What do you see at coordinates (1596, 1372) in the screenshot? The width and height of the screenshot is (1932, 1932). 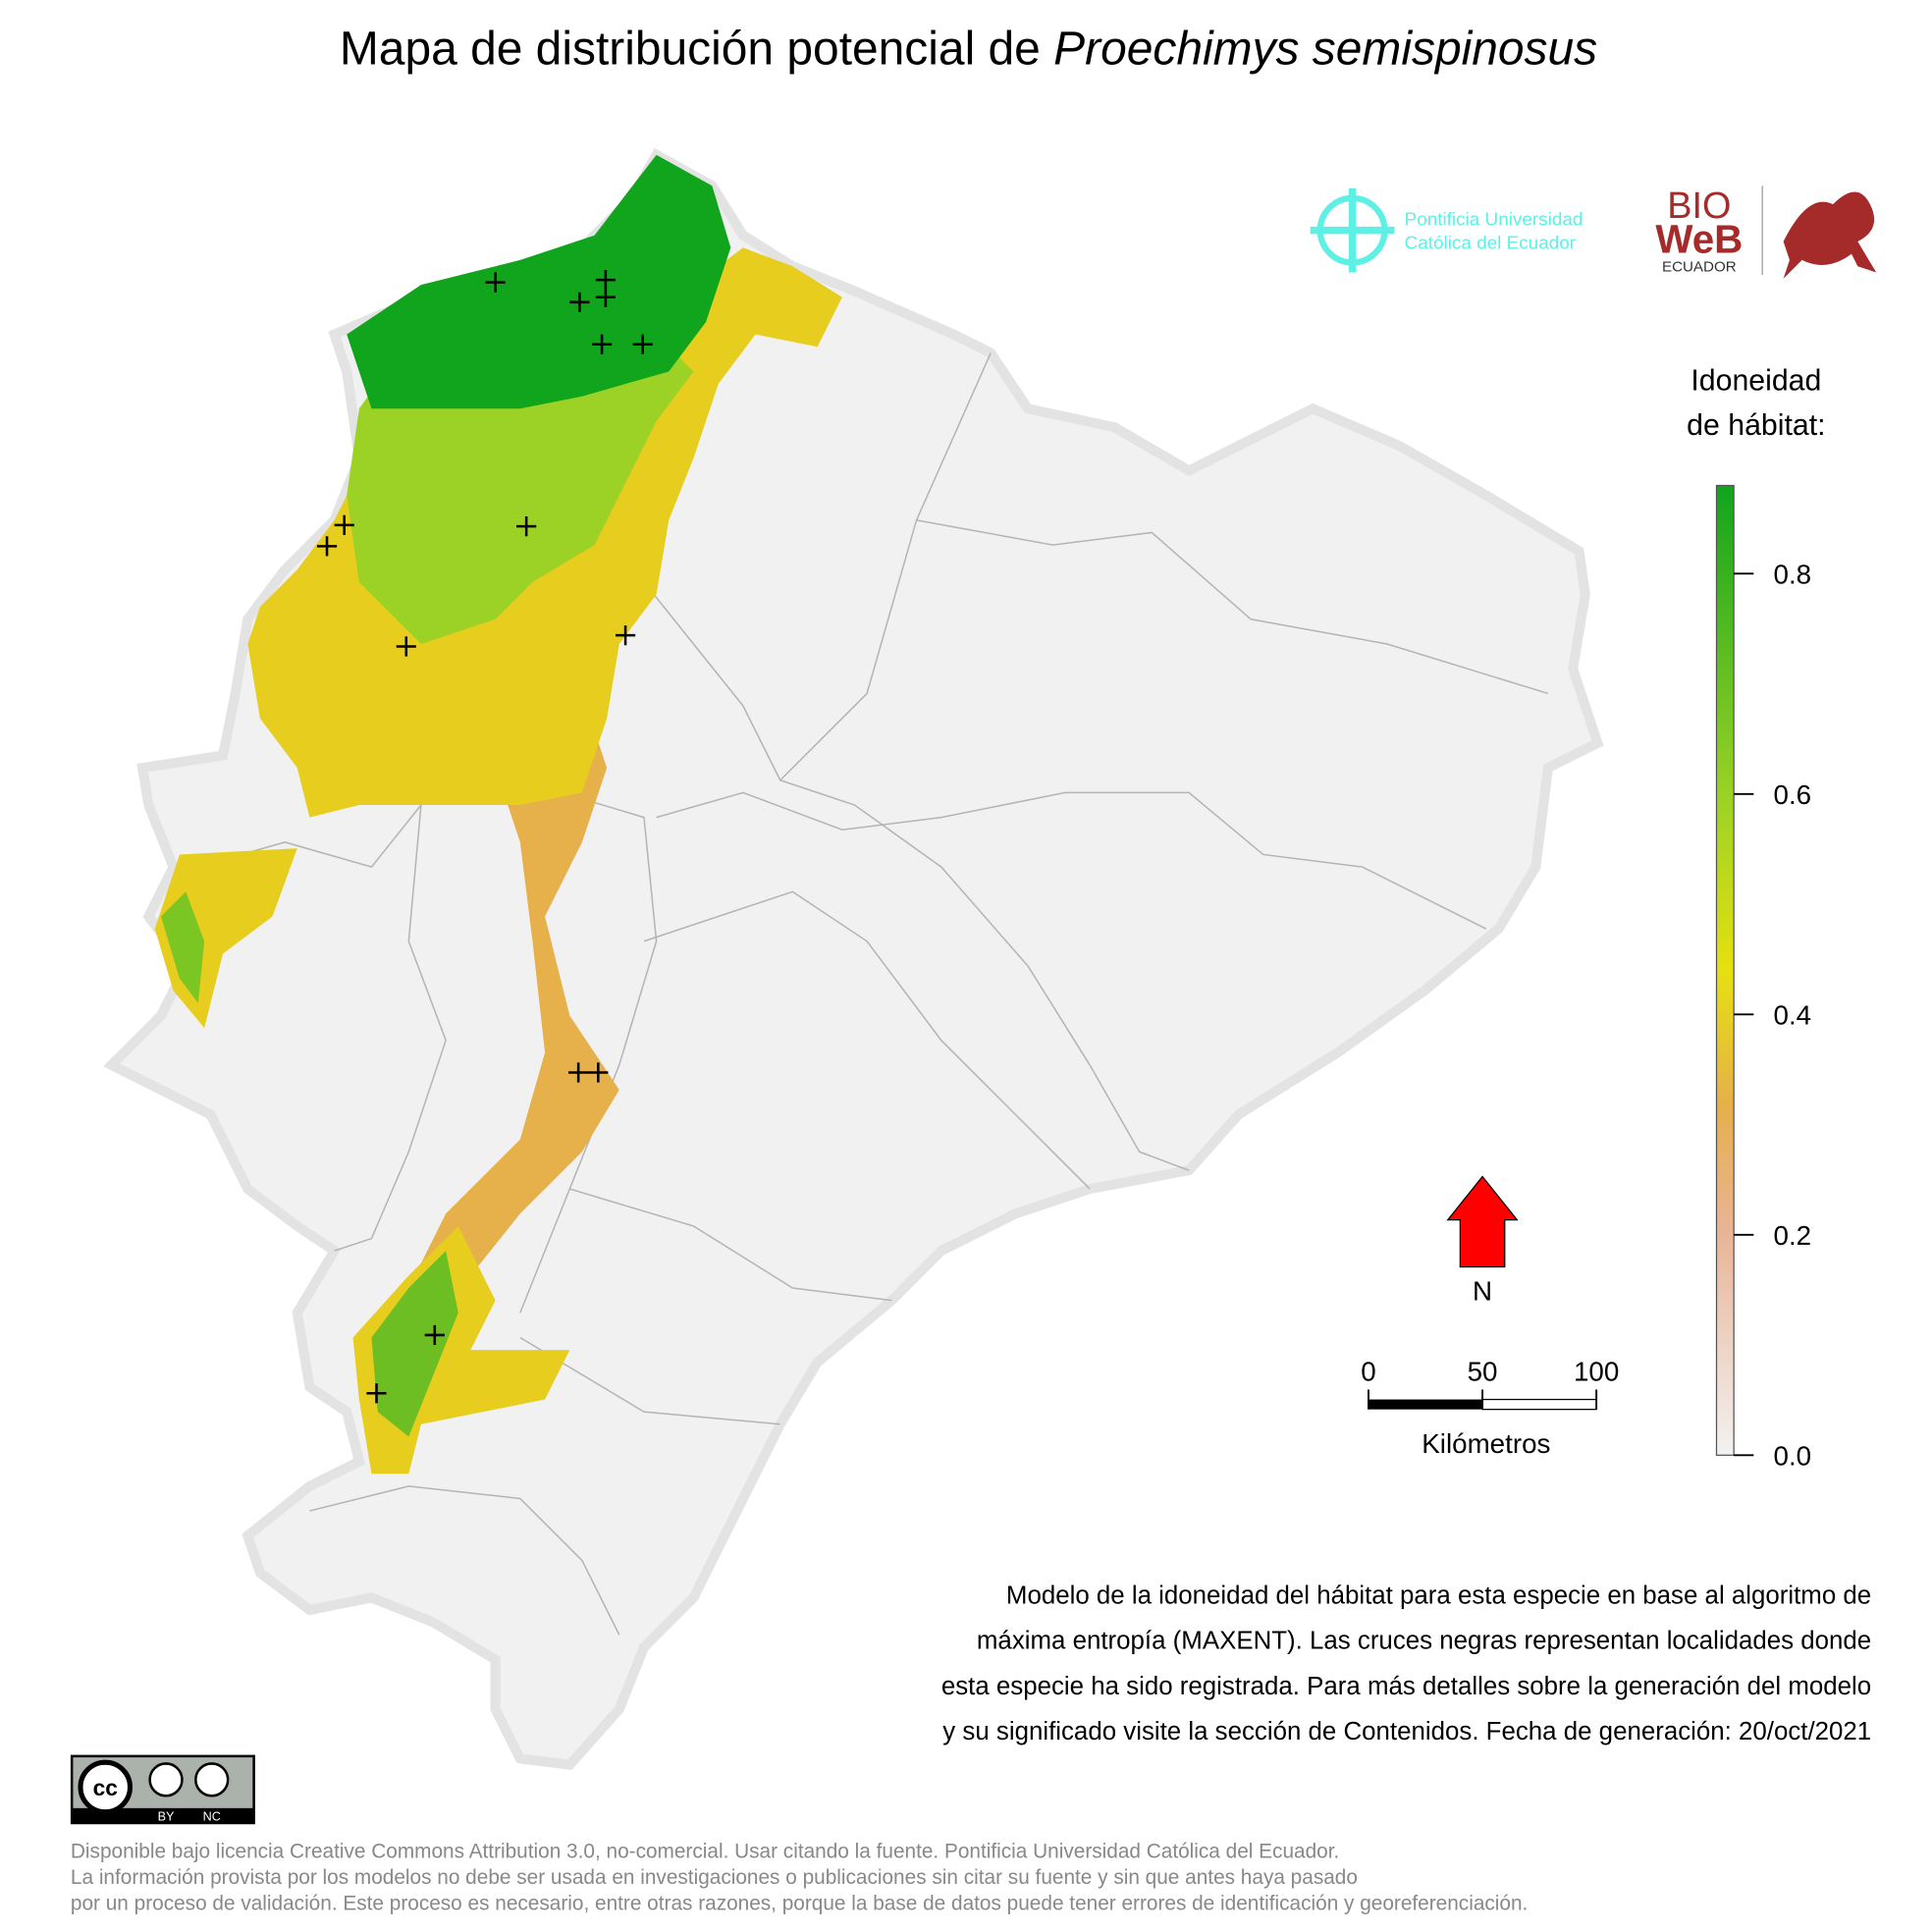 I see `scale-tick-label: 100` at bounding box center [1596, 1372].